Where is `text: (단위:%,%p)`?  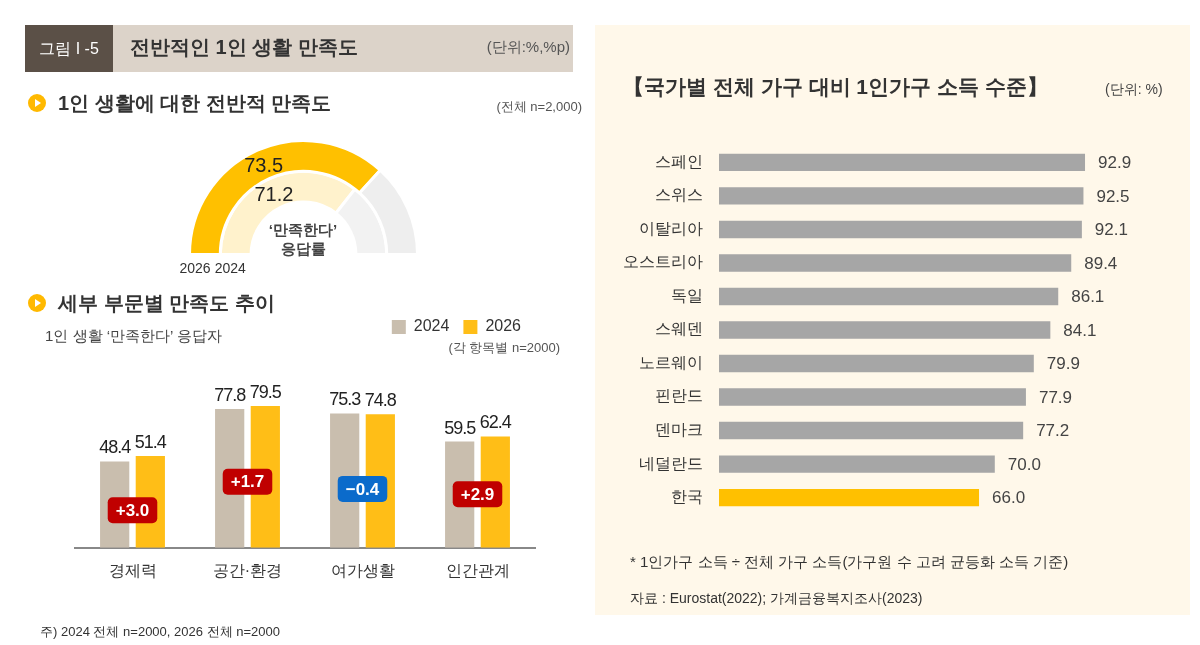 text: (단위:%,%p) is located at coordinates (528, 47).